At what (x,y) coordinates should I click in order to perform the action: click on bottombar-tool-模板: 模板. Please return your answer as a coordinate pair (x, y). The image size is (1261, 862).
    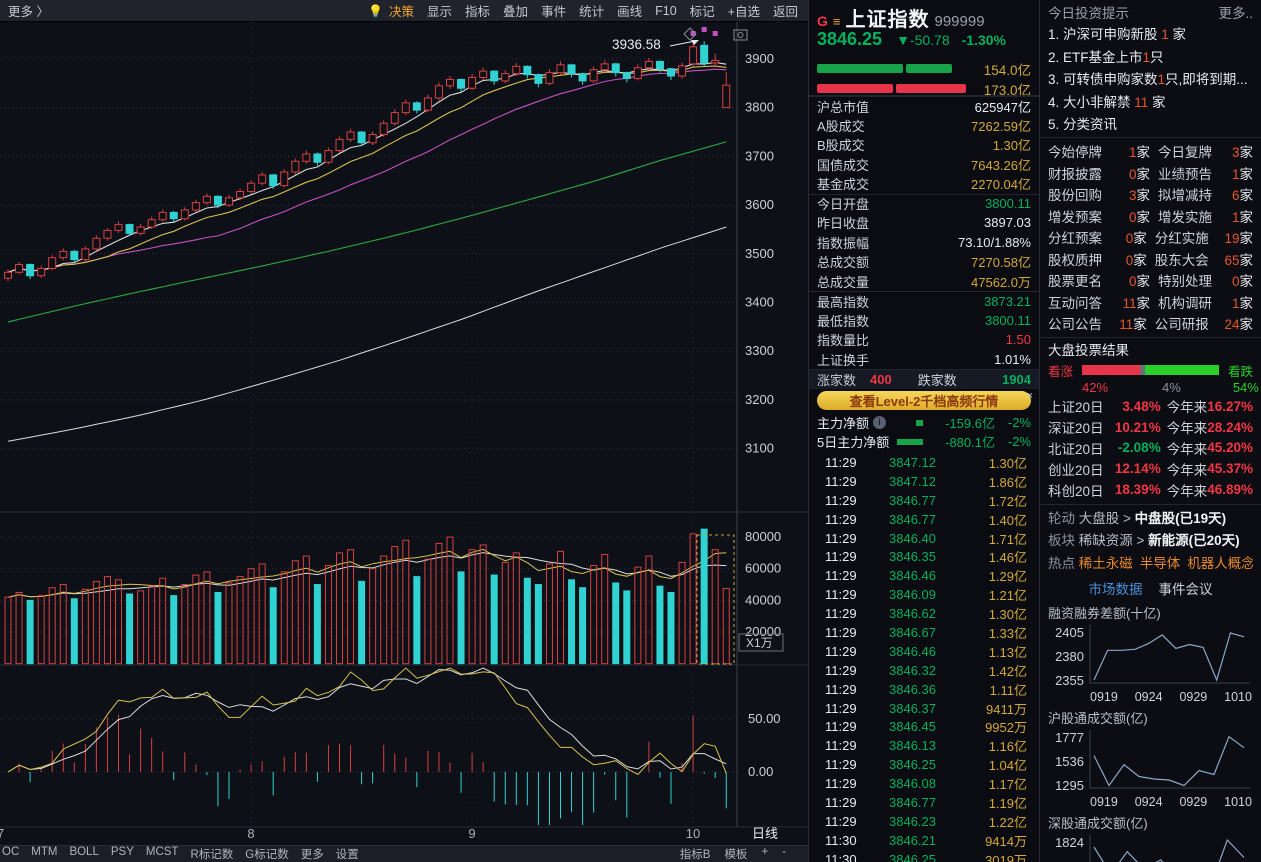
    Looking at the image, I should click on (736, 855).